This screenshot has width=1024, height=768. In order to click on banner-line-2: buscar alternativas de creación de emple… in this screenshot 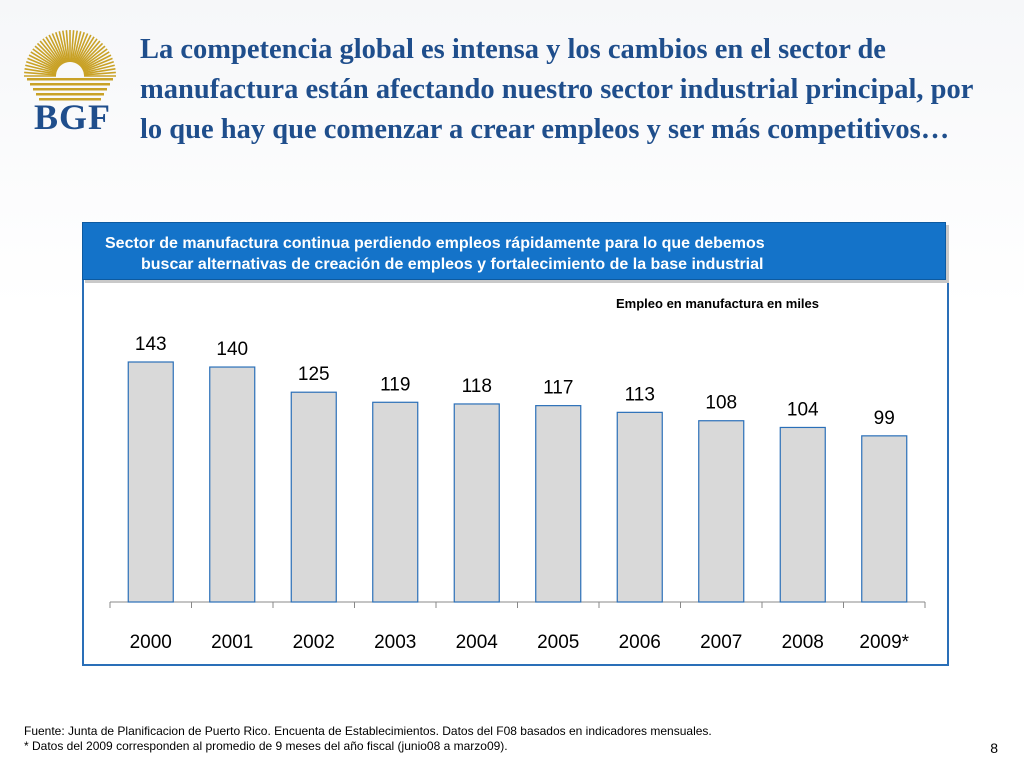, I will do `click(452, 264)`.